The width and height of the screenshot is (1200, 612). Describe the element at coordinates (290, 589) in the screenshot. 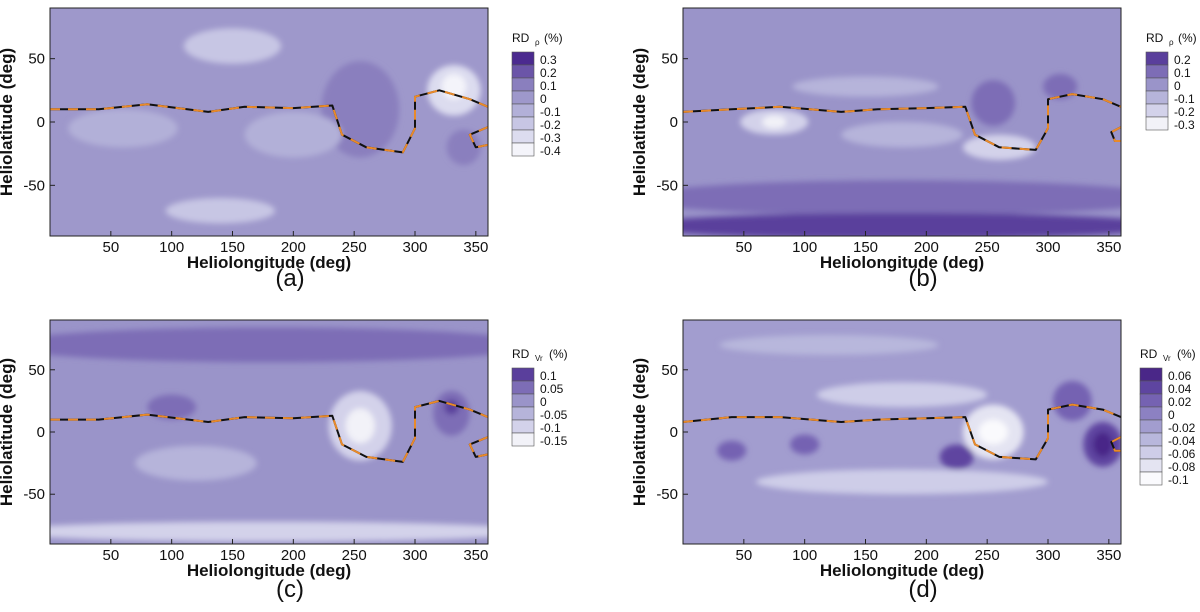

I see `panel-label: (c)` at that location.